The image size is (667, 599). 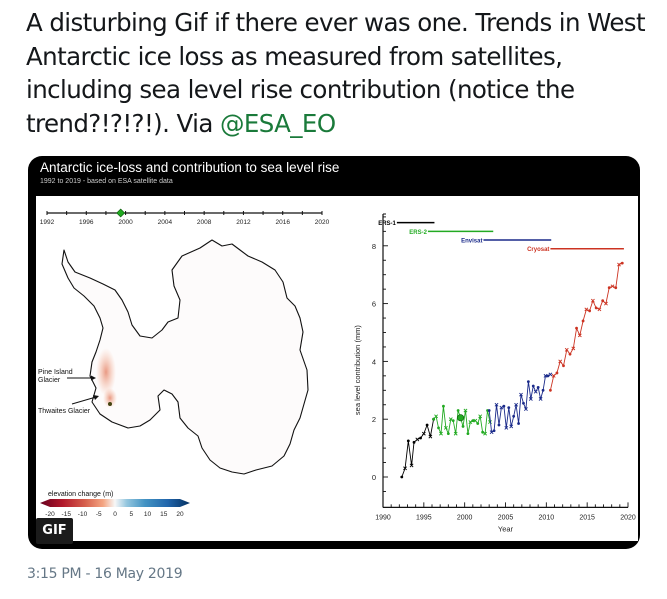 I want to click on gif-badge: GIF, so click(x=54, y=531).